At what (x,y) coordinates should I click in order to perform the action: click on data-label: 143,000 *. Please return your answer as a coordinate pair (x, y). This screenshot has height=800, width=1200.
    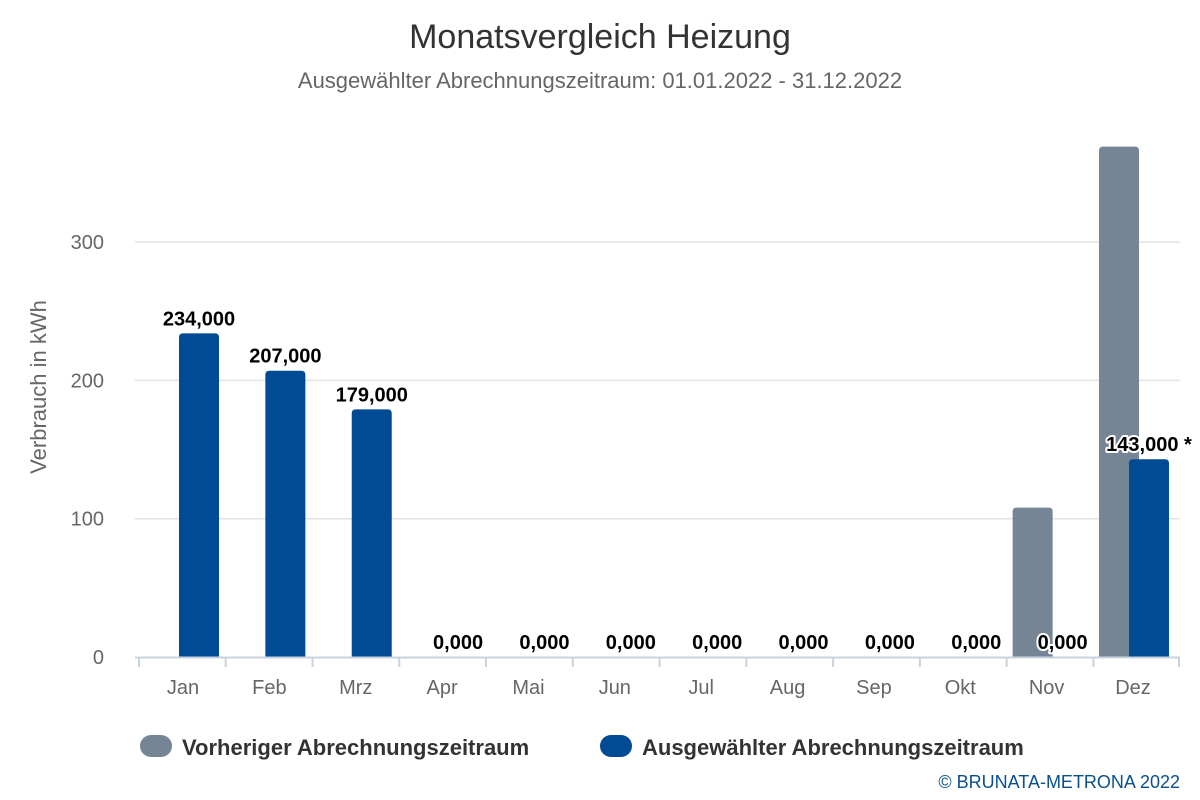
    Looking at the image, I should click on (1149, 445).